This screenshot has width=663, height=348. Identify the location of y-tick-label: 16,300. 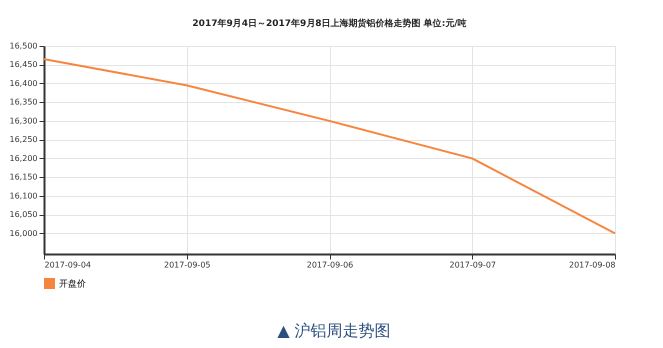
(24, 121).